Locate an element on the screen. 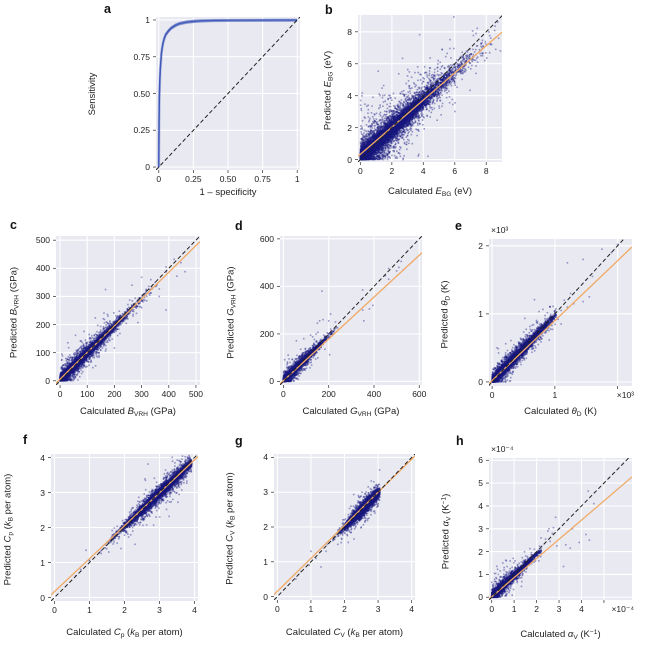 Image resolution: width=650 pixels, height=647 pixels. panel-b-plot is located at coordinates (428, 90).